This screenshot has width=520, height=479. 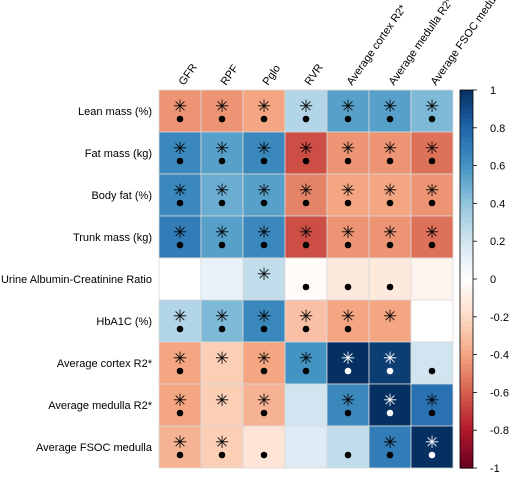 I want to click on row-label: Lean mass (%), so click(x=115, y=112).